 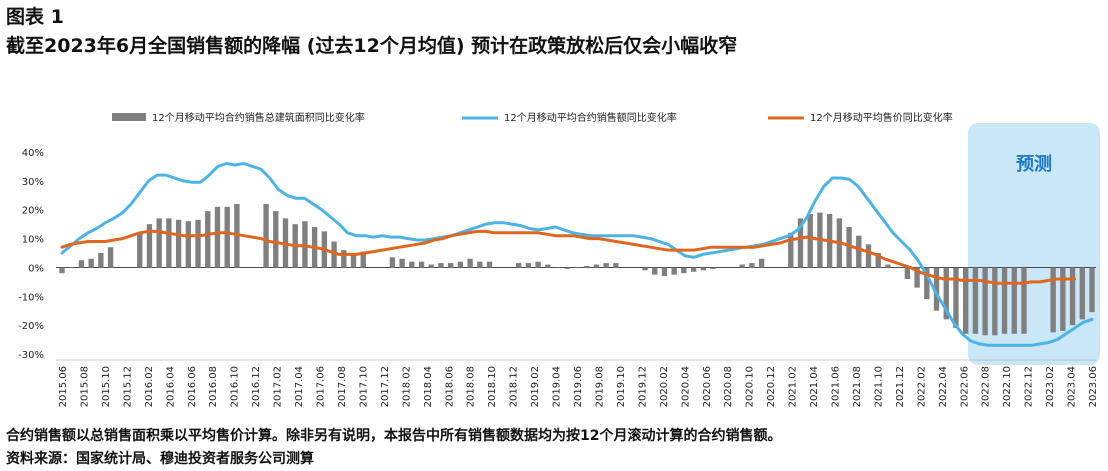 I want to click on figure-label: 图表 1, so click(x=35, y=17).